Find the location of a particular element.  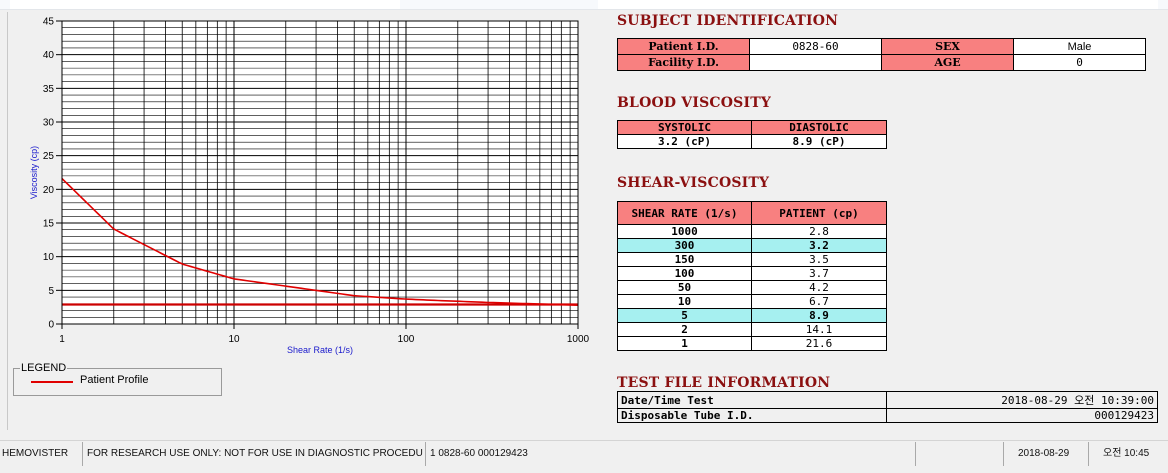

y-tick-label: 20 is located at coordinates (49, 190).